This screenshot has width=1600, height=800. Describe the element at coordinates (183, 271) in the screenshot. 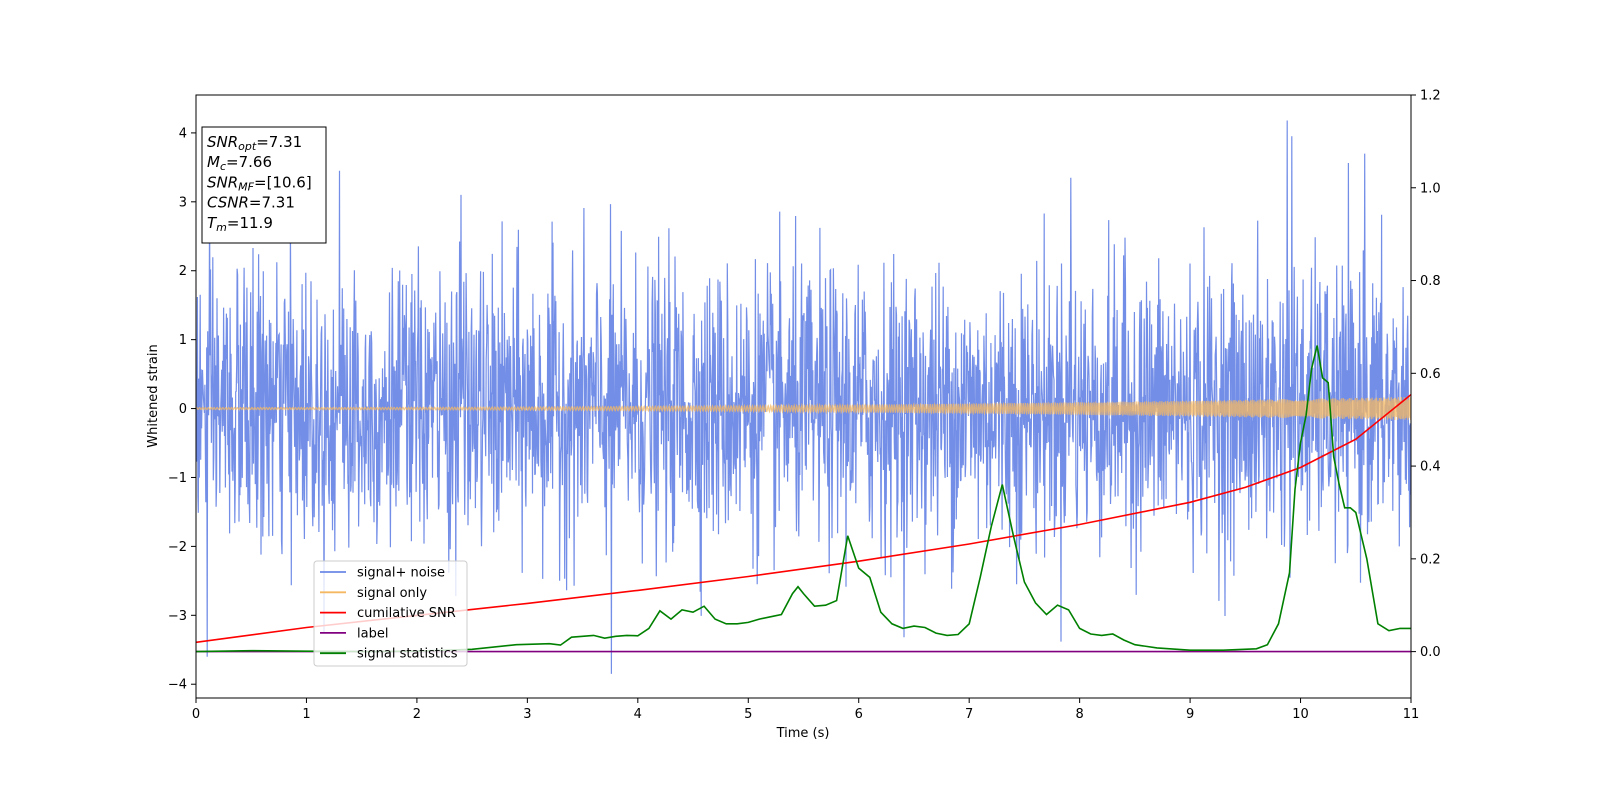

I see `y-tick-label: 2` at that location.